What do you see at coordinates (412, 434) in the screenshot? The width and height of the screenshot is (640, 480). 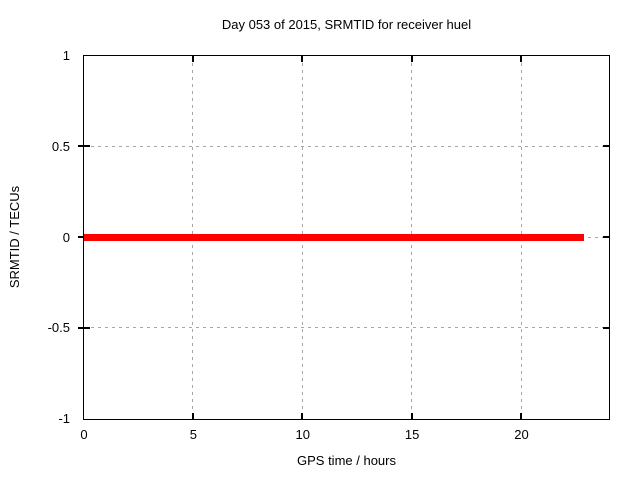 I see `x-tick-label: 15` at bounding box center [412, 434].